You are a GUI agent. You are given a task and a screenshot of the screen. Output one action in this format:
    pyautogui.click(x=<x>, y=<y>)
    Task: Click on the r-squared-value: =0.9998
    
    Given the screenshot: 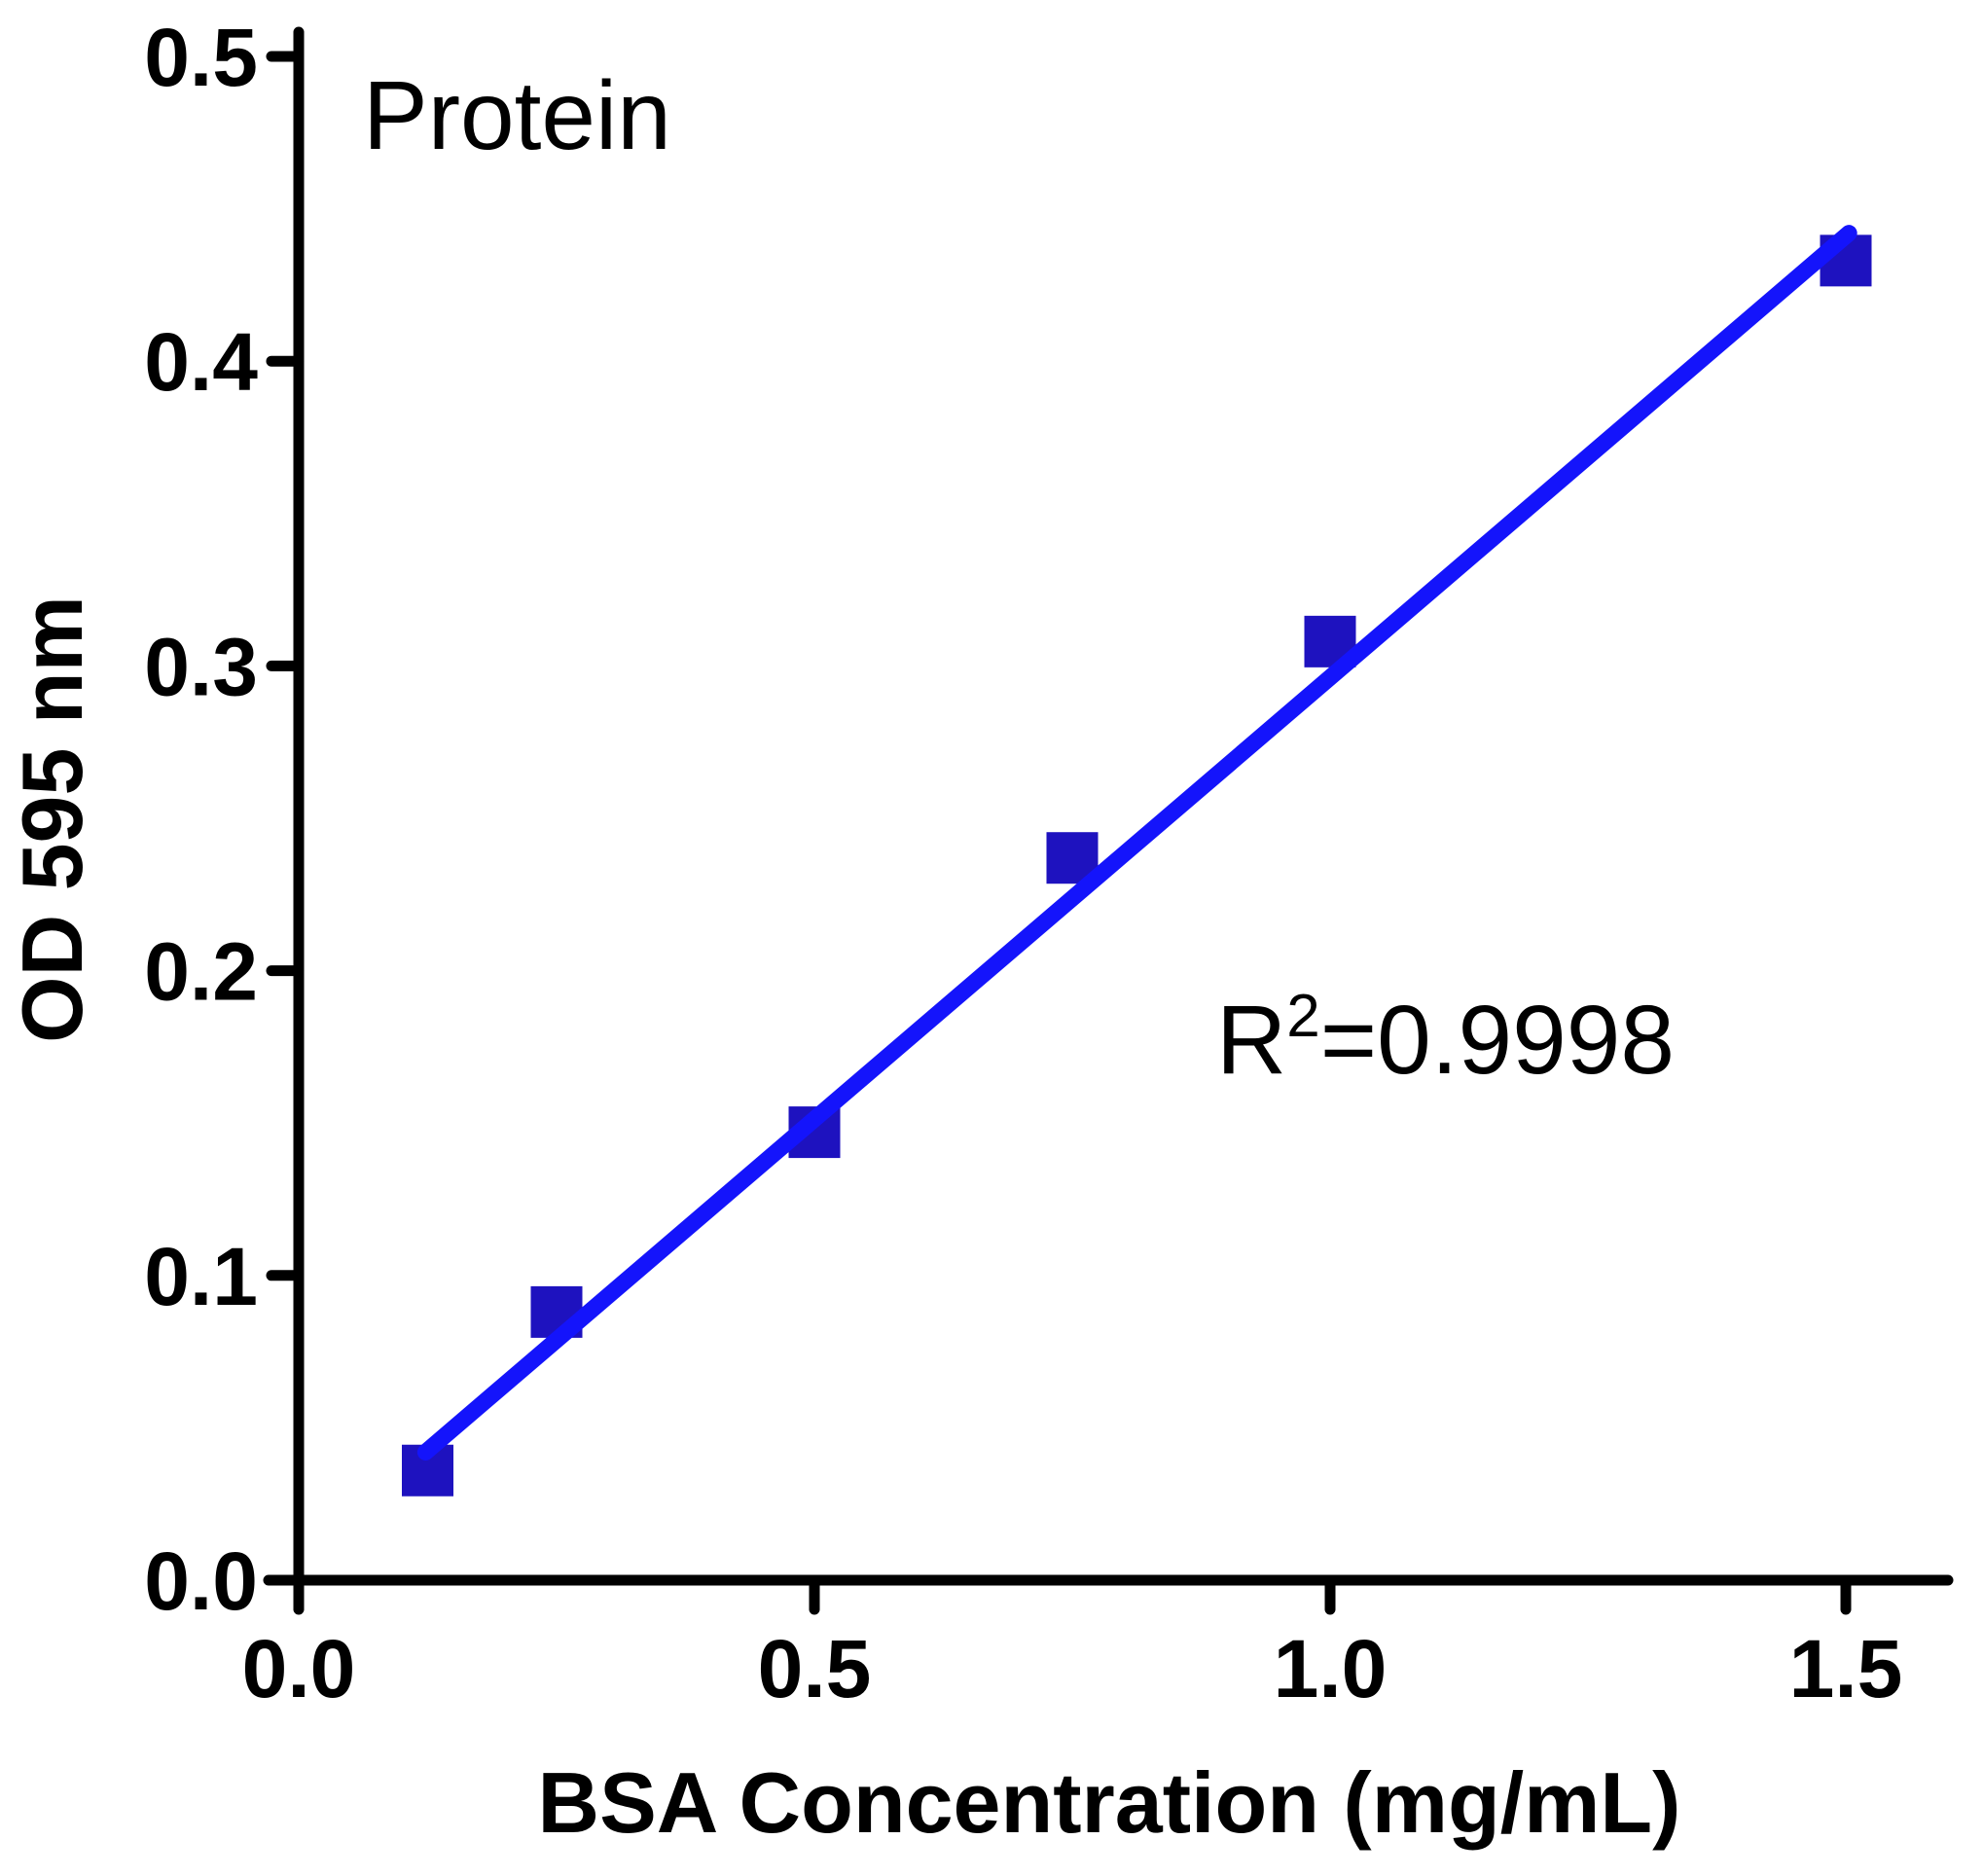 What is the action you would take?
    pyautogui.click(x=1497, y=1040)
    